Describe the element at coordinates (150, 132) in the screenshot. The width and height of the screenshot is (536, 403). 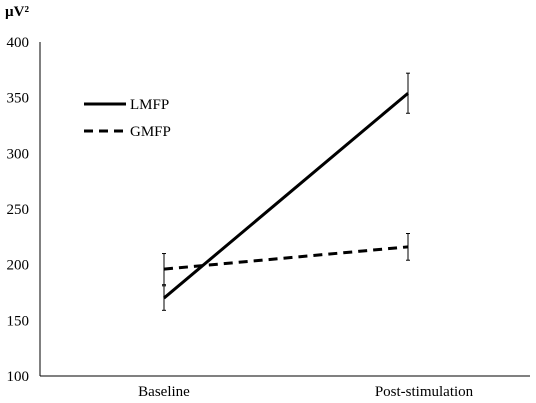
I see `legend-label-gmfp: GMFP` at that location.